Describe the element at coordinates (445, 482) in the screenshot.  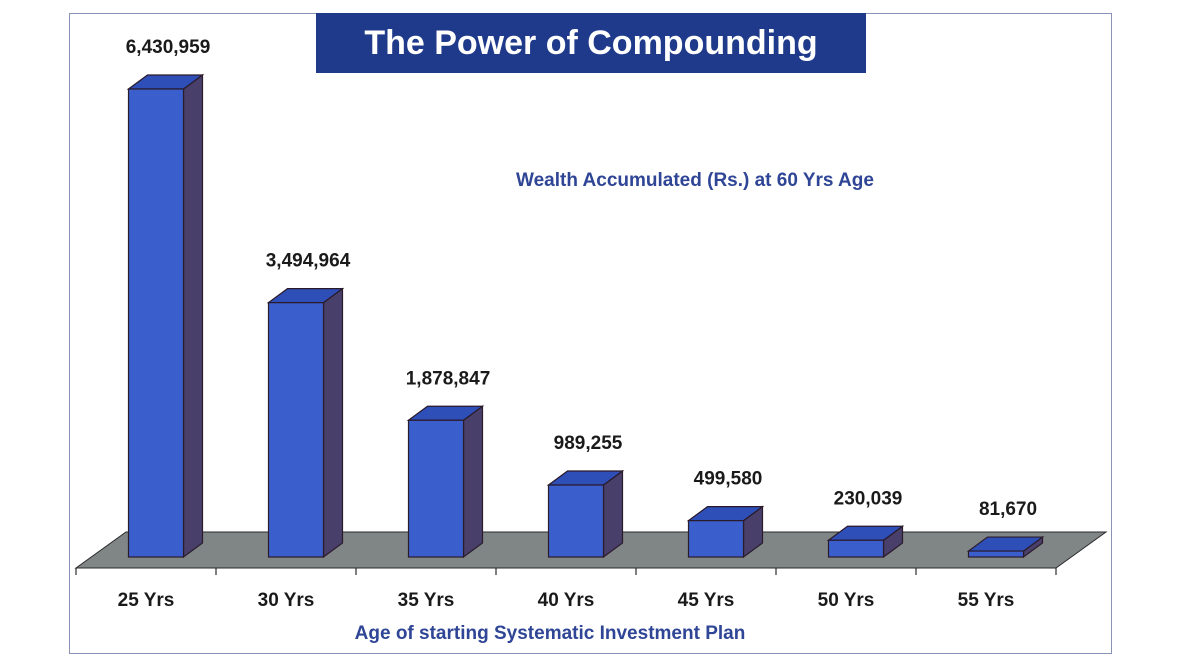
I see `bar-35-yrs` at that location.